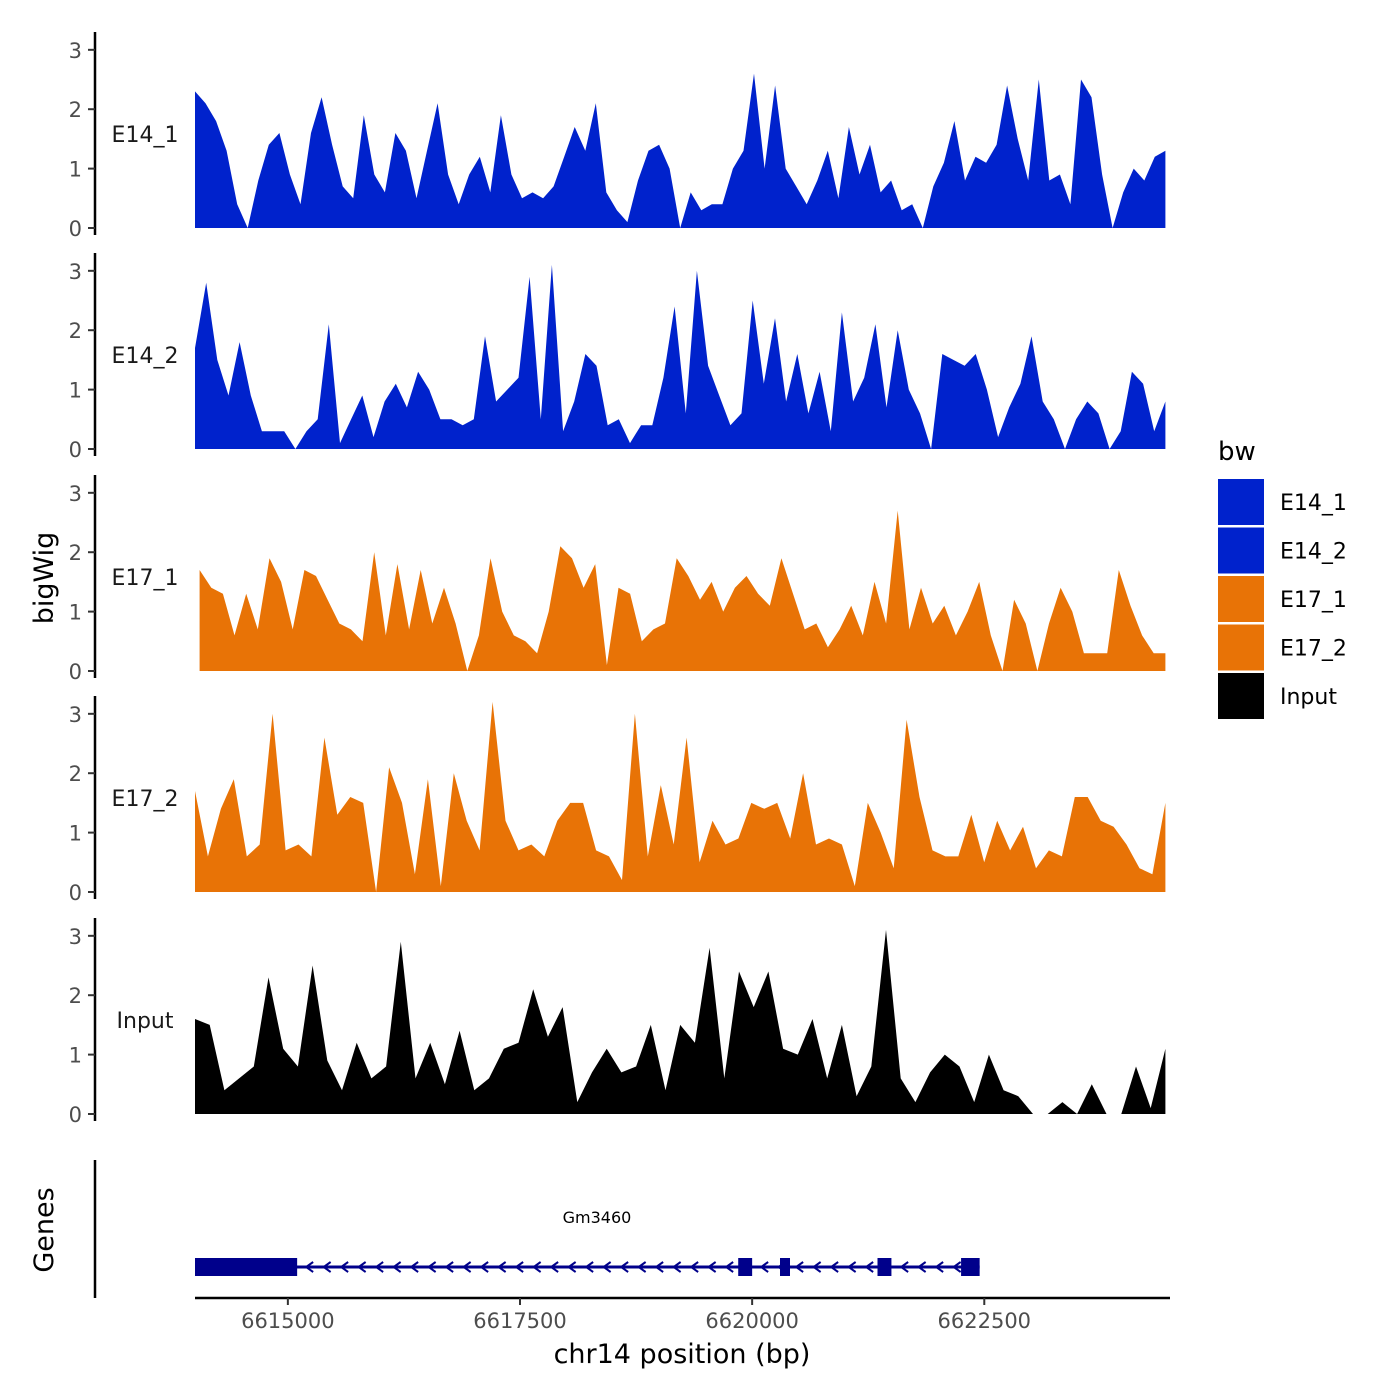 Image resolution: width=1400 pixels, height=1400 pixels. Describe the element at coordinates (536, 1229) in the screenshot. I see `gene-track: Gm3460` at that location.